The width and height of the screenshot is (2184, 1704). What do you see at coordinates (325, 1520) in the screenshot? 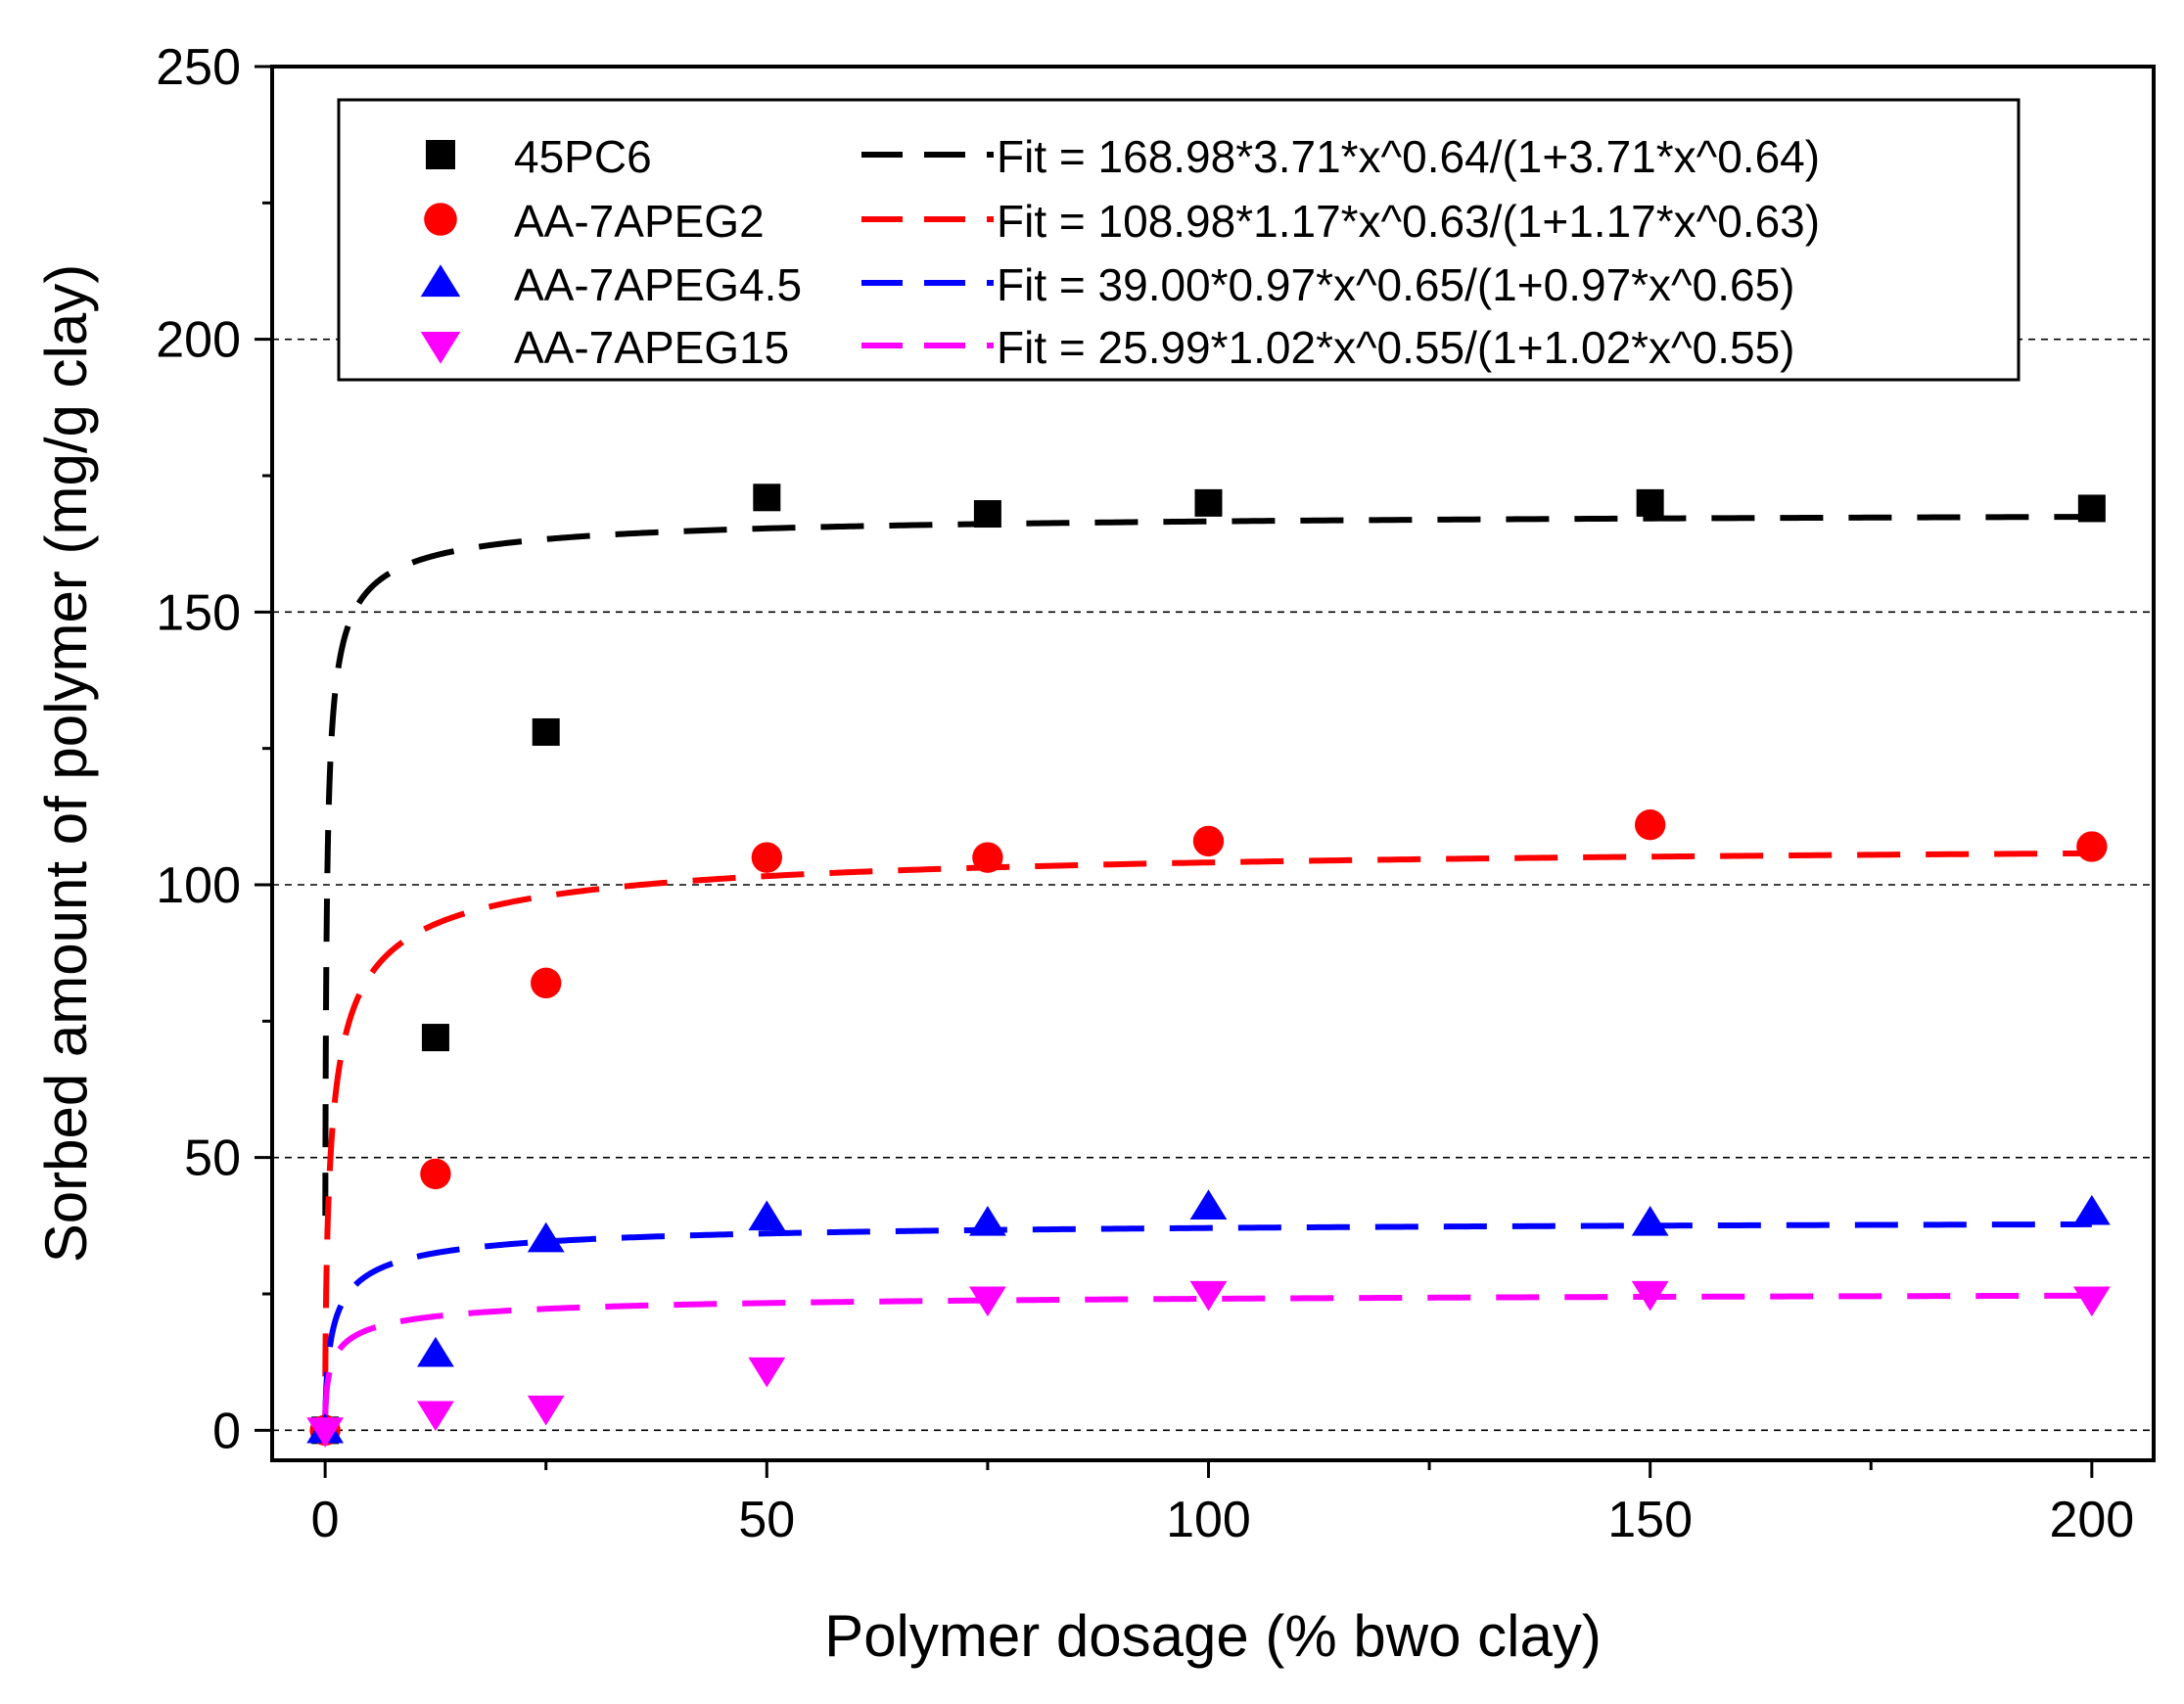
I see `x-tick-label-0: 0` at bounding box center [325, 1520].